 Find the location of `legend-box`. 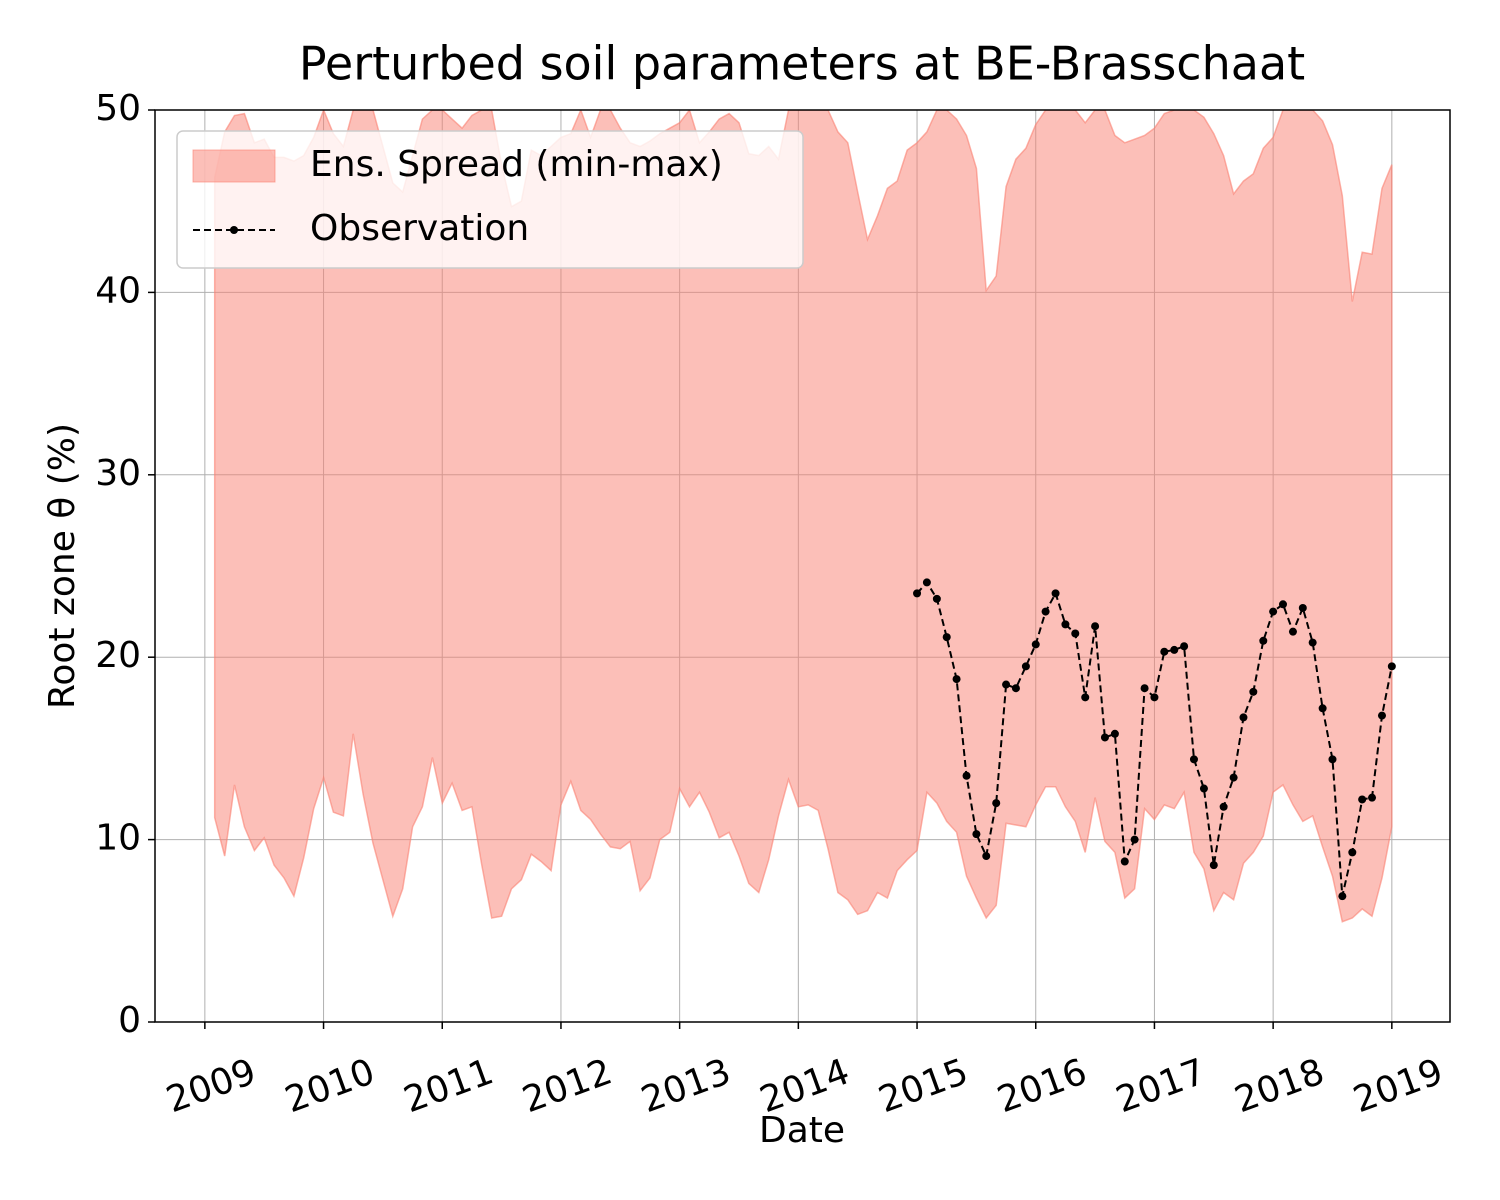

legend-box is located at coordinates (490, 199).